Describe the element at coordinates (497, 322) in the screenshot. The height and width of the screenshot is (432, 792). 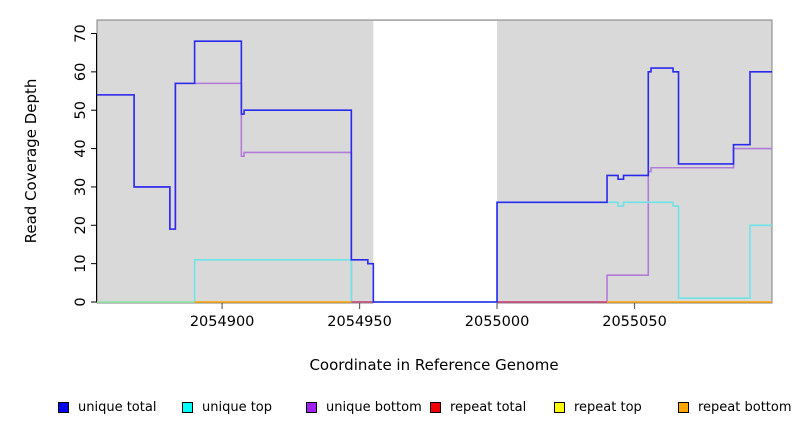
I see `x-tick-label: 2055000` at that location.